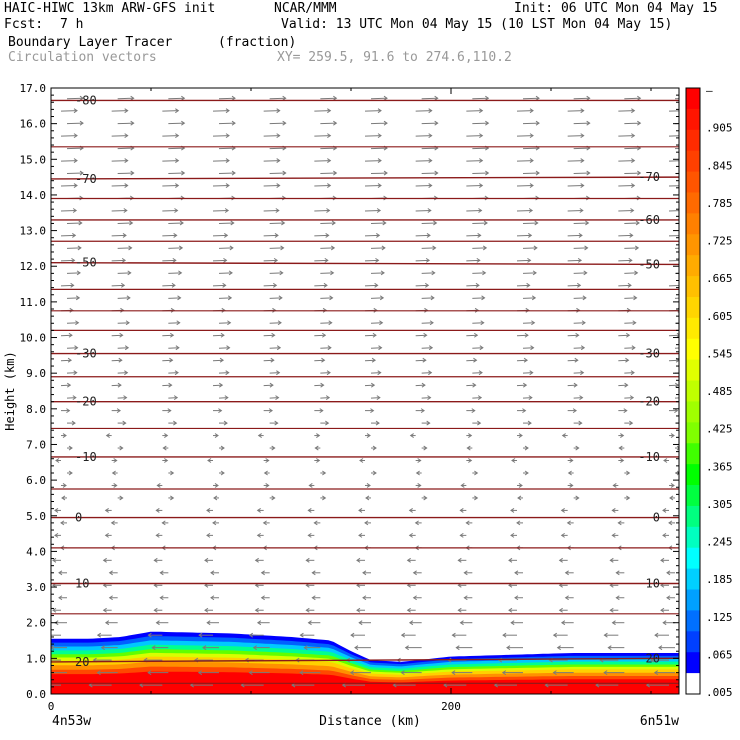  What do you see at coordinates (33, 88) in the screenshot?
I see `y-tick-label: 17.0` at bounding box center [33, 88].